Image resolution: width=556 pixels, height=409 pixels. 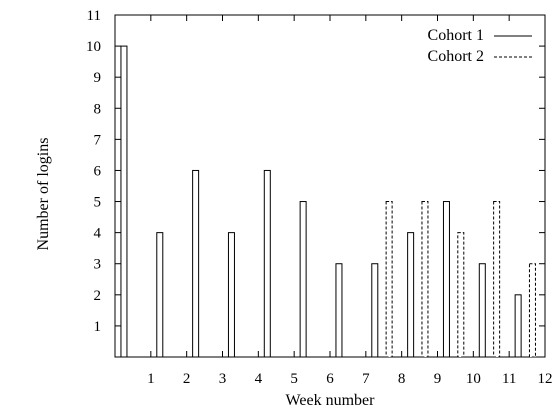 What do you see at coordinates (98, 203) in the screenshot?
I see `y-tick-label: 5` at bounding box center [98, 203].